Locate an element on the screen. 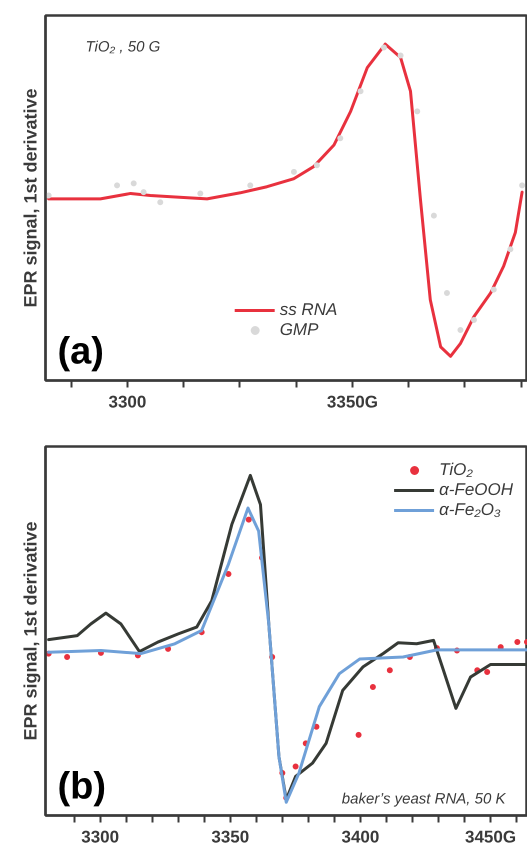  annotation: baker’s yeast RNA, 50 K is located at coordinates (424, 799).